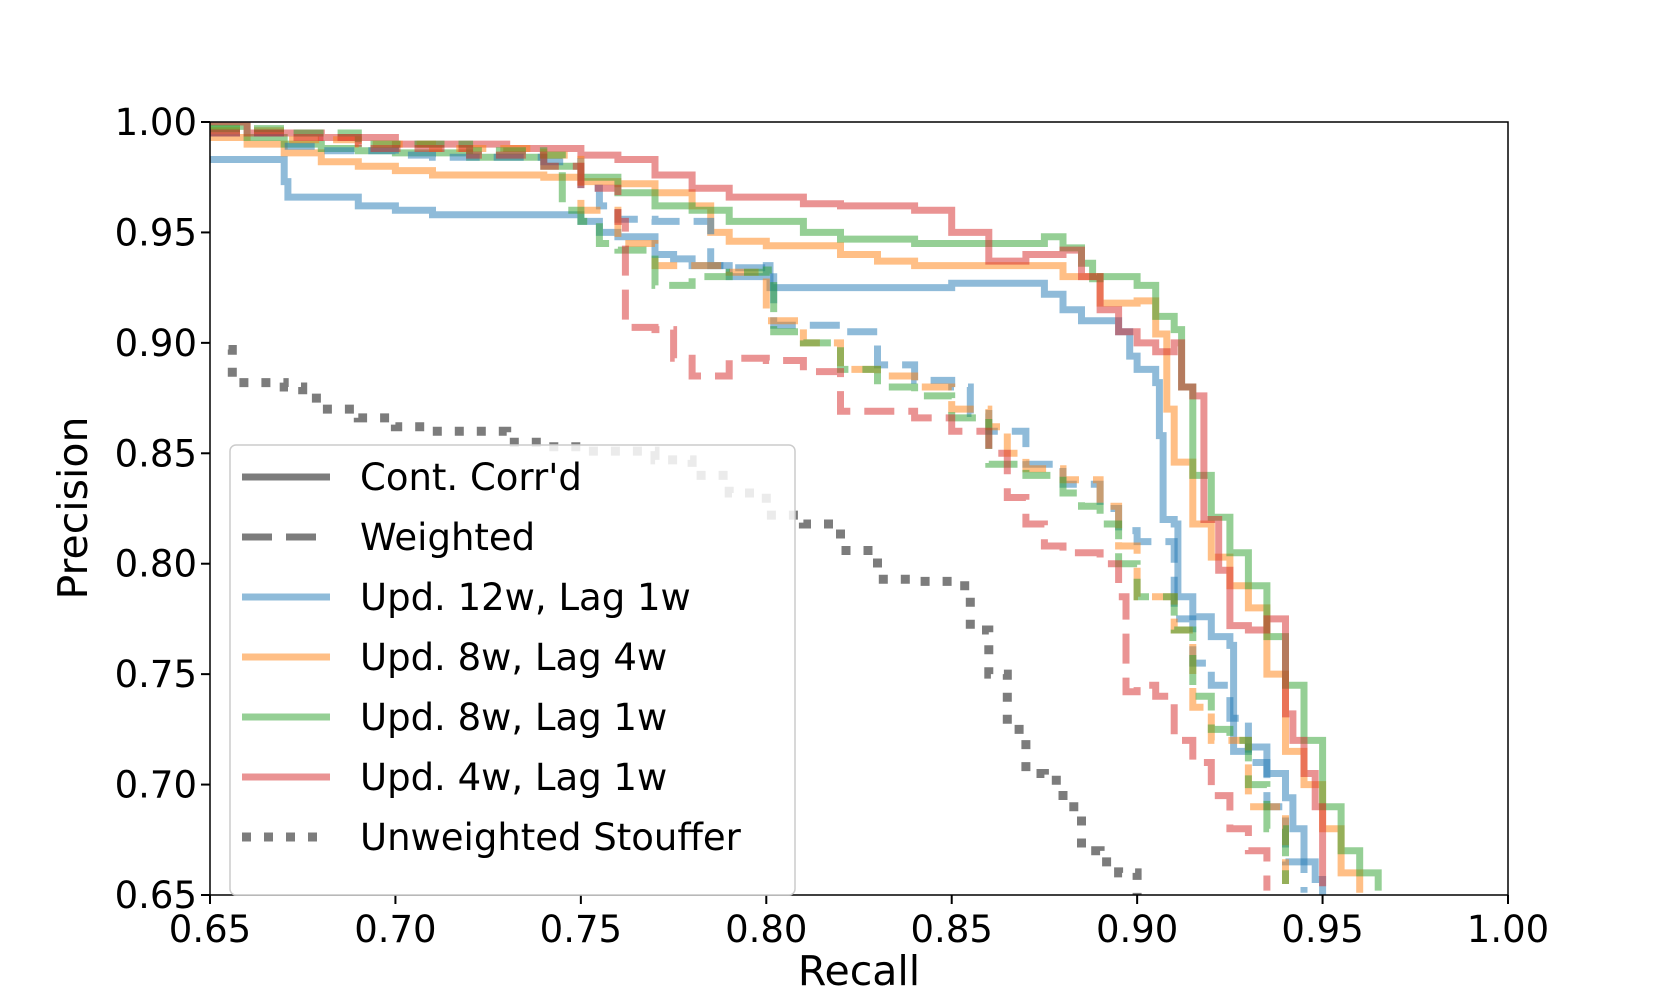 Image resolution: width=1661 pixels, height=997 pixels. Describe the element at coordinates (1508, 929) in the screenshot. I see `x-tick-label: 1.00` at that location.